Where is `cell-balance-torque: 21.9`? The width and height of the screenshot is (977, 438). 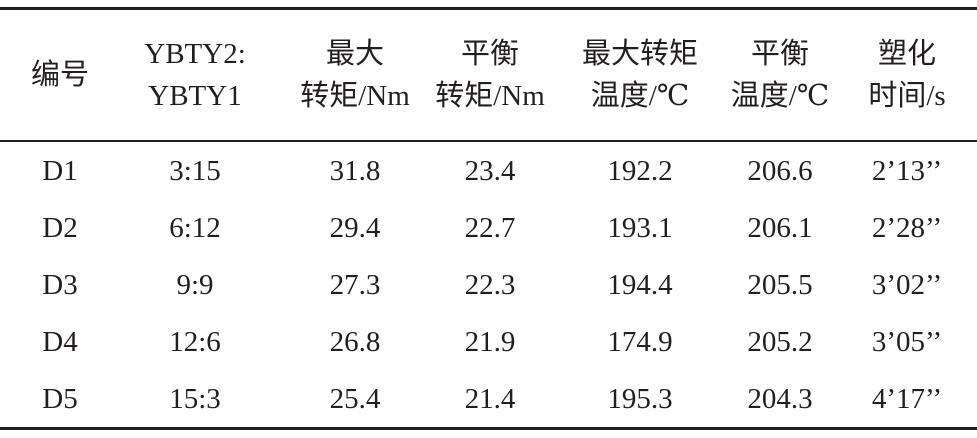
cell-balance-torque: 21.9 is located at coordinates (490, 342).